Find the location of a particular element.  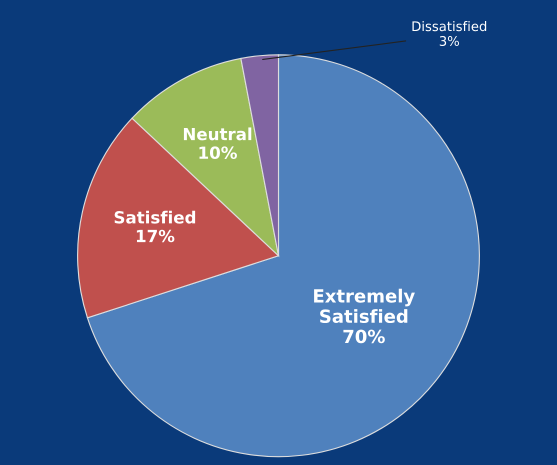

slice-label: Extremely Satisfied is located at coordinates (364, 306).